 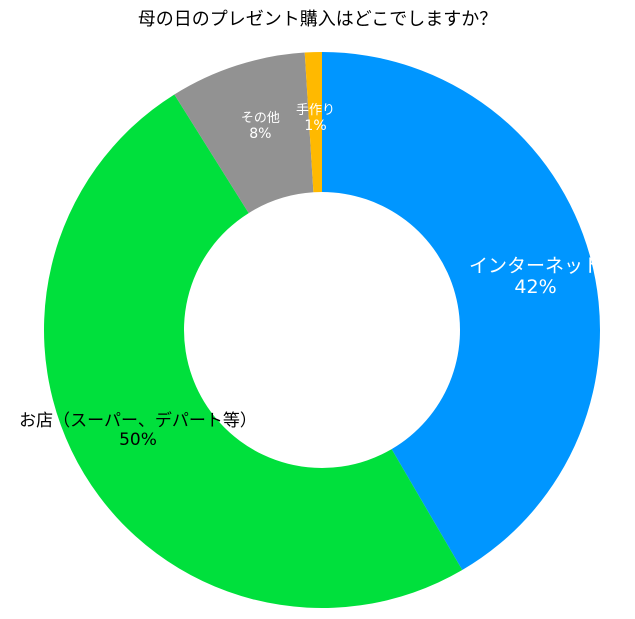 I want to click on slice-name-label-1: インターネット, so click(x=535, y=266).